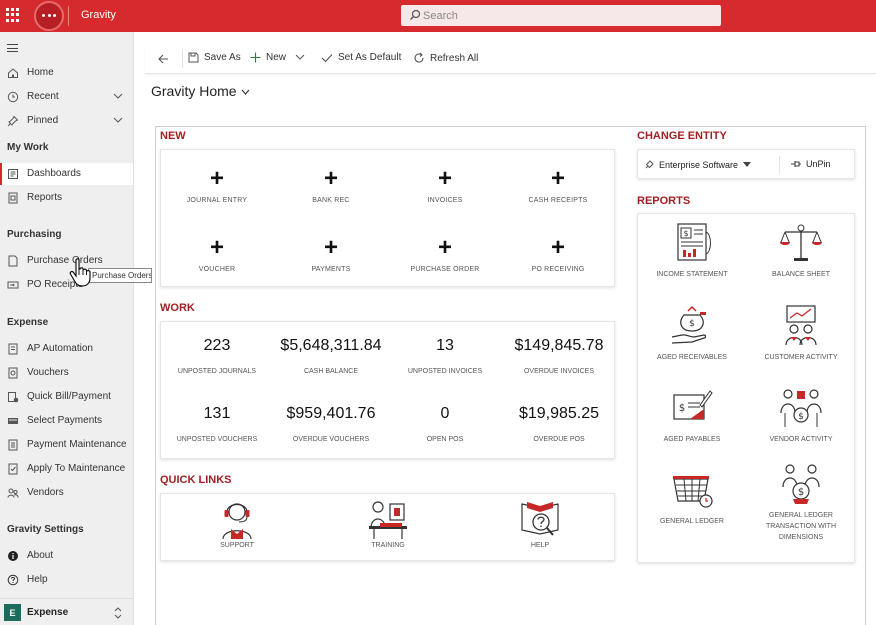 The image size is (876, 625). Describe the element at coordinates (779, 165) in the screenshot. I see `entity-divider` at that location.